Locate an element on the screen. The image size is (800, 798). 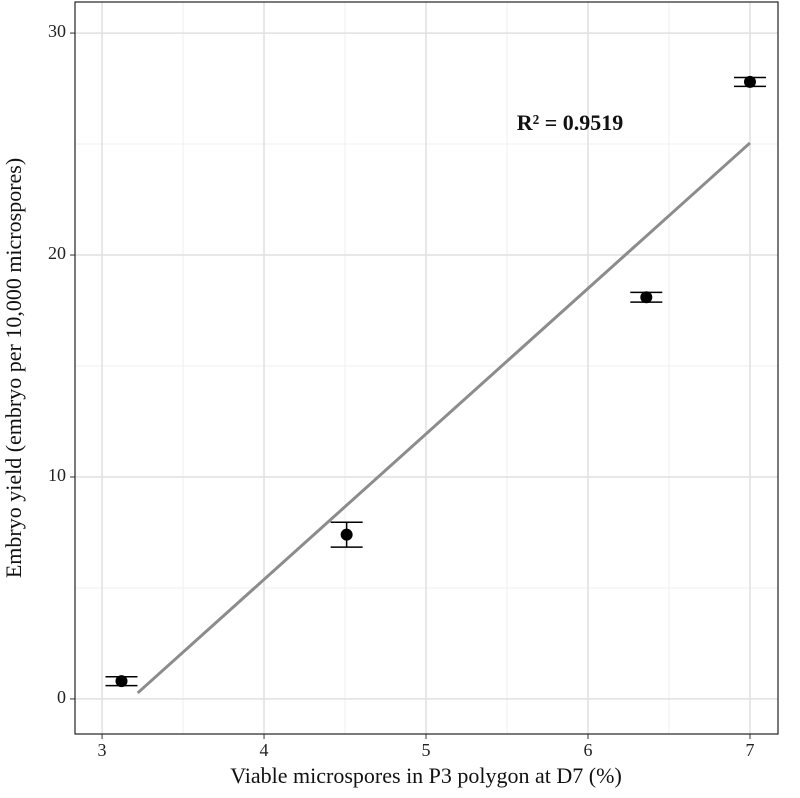
annotation: R² = 0.9519 is located at coordinates (570, 122).